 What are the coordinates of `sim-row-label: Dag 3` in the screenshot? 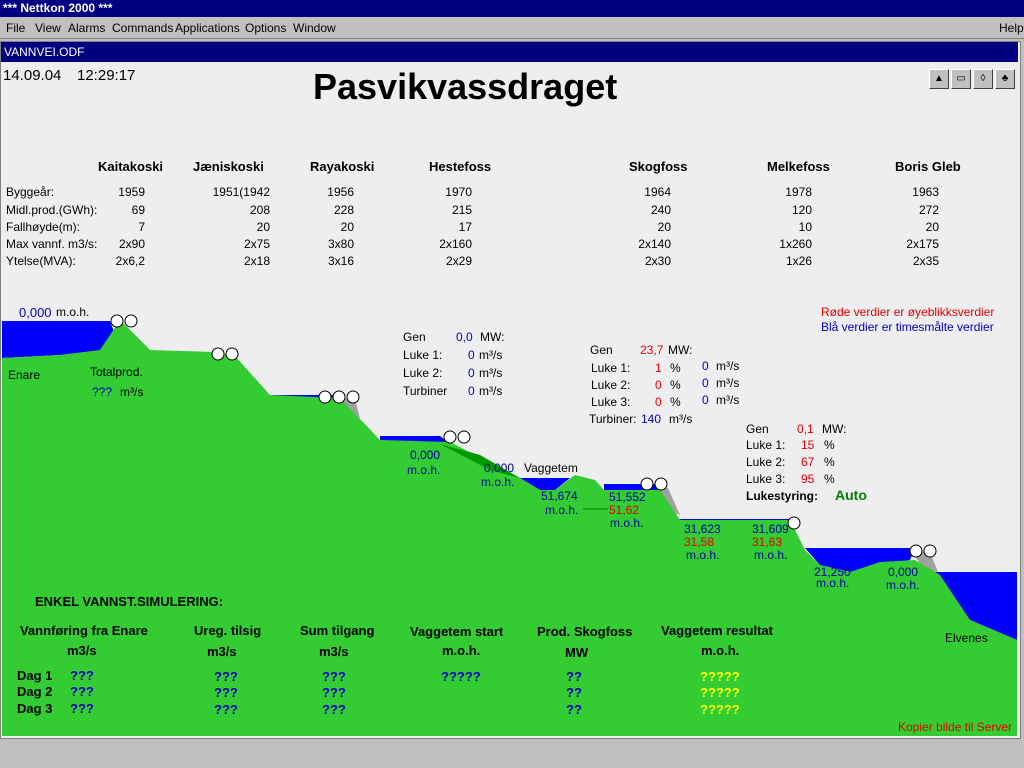 It's located at (35, 708).